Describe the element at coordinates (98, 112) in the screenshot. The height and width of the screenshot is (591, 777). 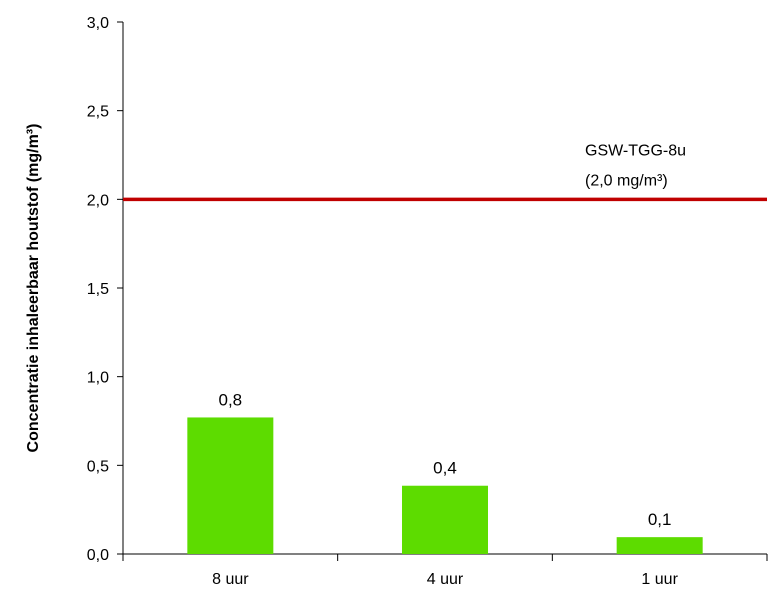
I see `y-tick-label: 2,5` at that location.